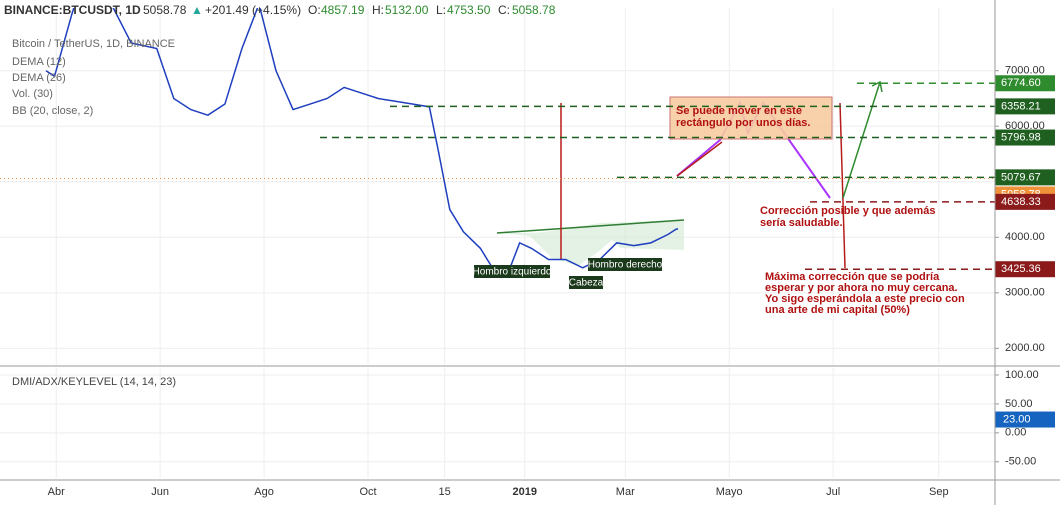  I want to click on pattern-label: Hombro derecho, so click(625, 265).